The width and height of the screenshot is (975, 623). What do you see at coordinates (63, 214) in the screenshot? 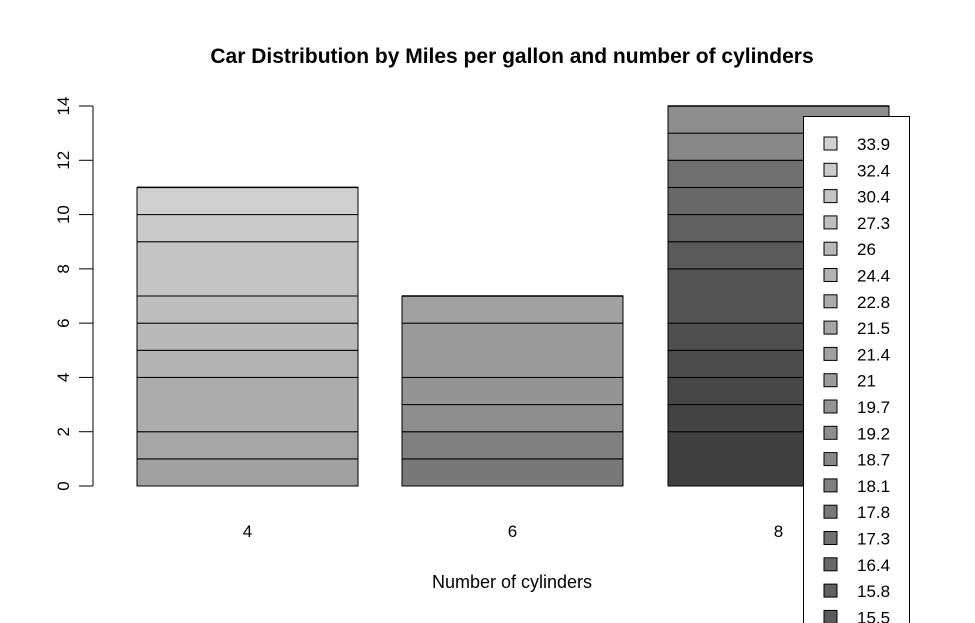
I see `y-tick-label: 10` at bounding box center [63, 214].